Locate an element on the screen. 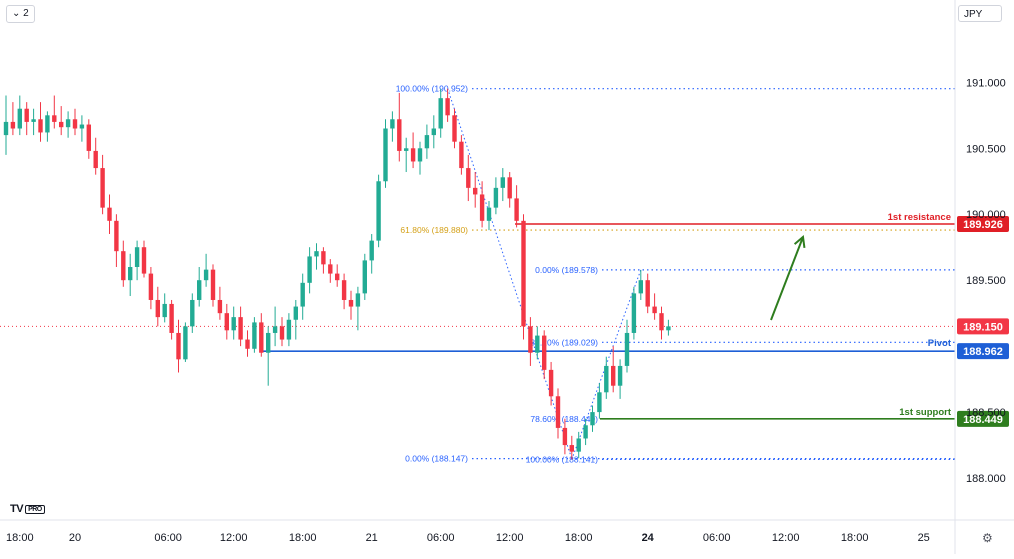  interval-label: 2 is located at coordinates (26, 13).